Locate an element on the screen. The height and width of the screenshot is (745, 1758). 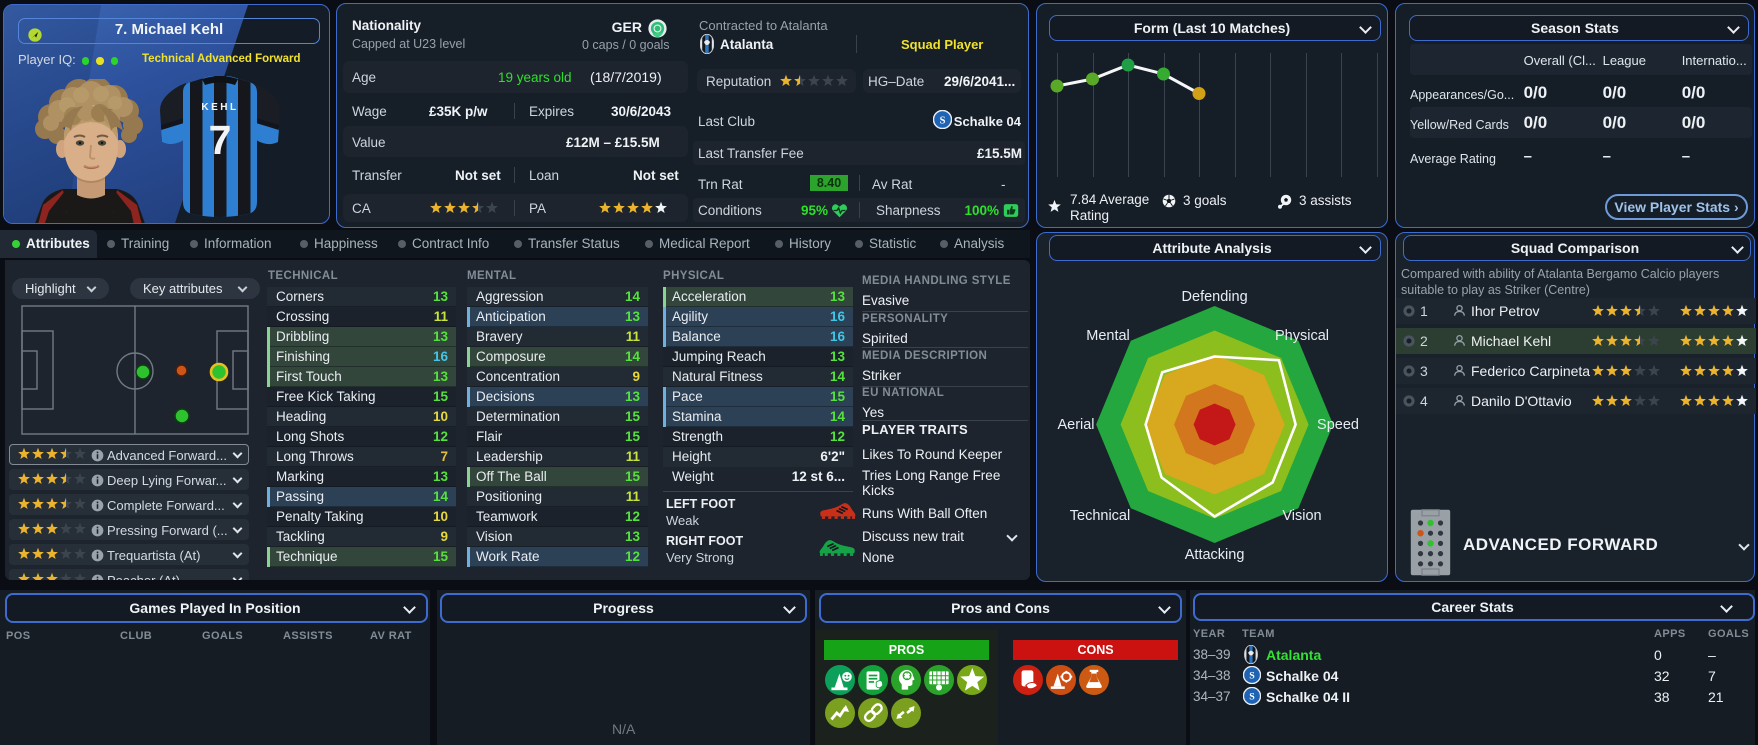
svg-text: 7 is located at coordinates (220, 140).